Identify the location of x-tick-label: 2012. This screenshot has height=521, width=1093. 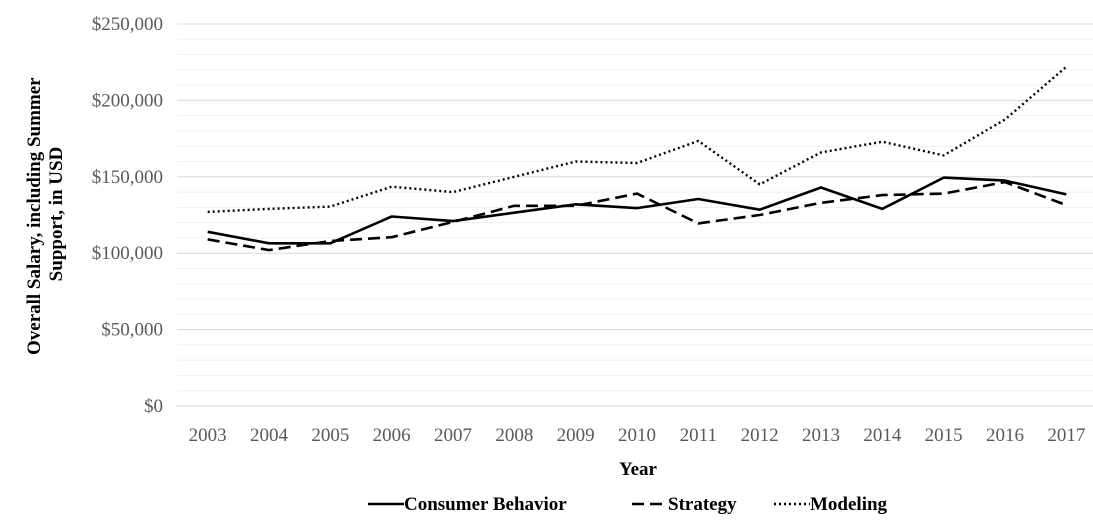
(760, 435).